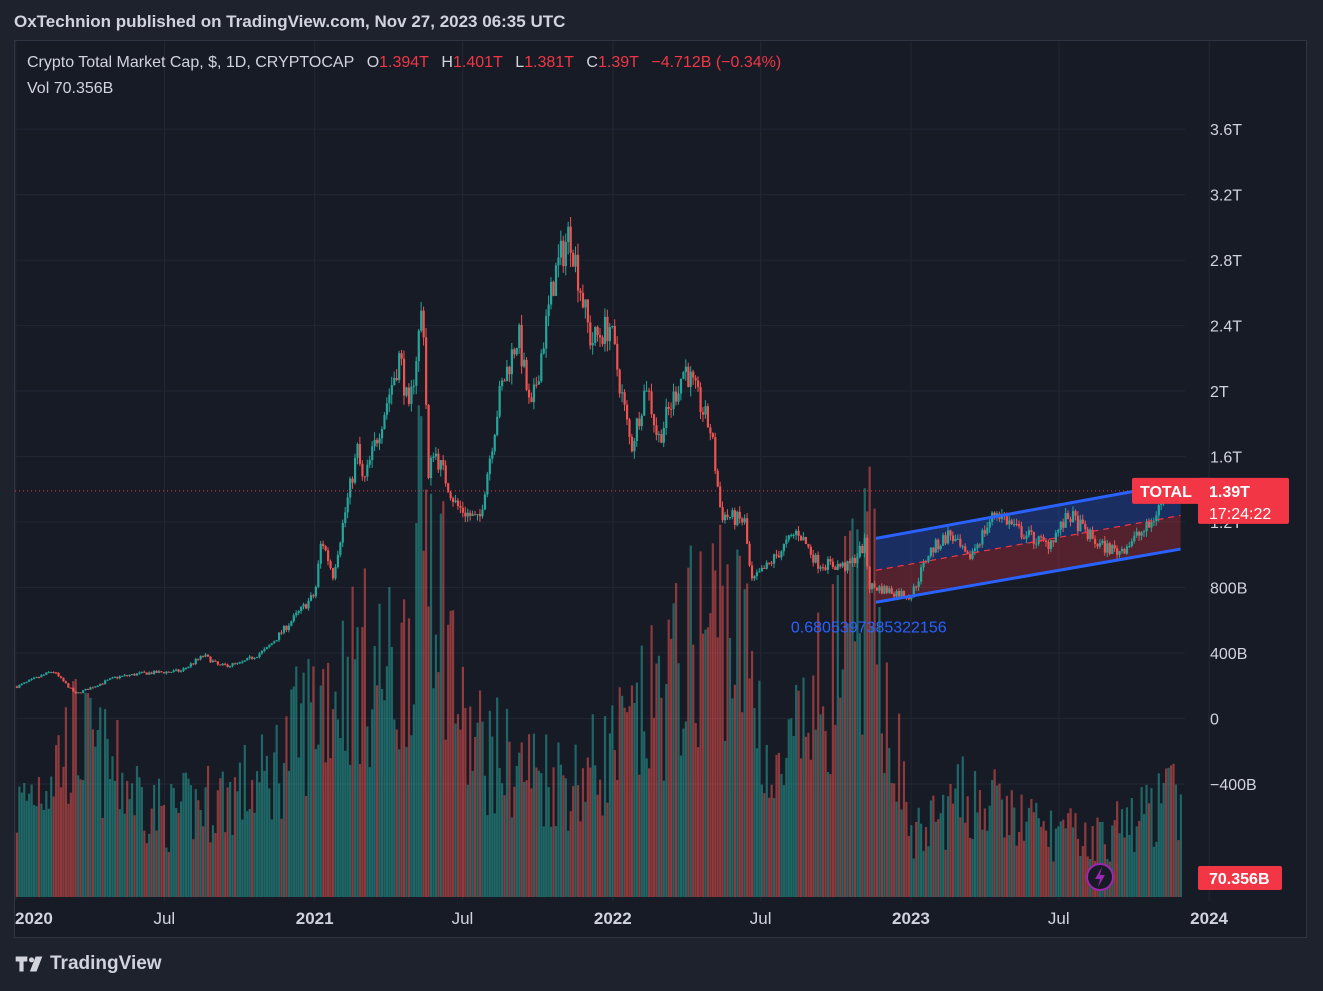 This screenshot has height=991, width=1323. Describe the element at coordinates (1171, 490) in the screenshot. I see `symbol-tag-bg` at that location.